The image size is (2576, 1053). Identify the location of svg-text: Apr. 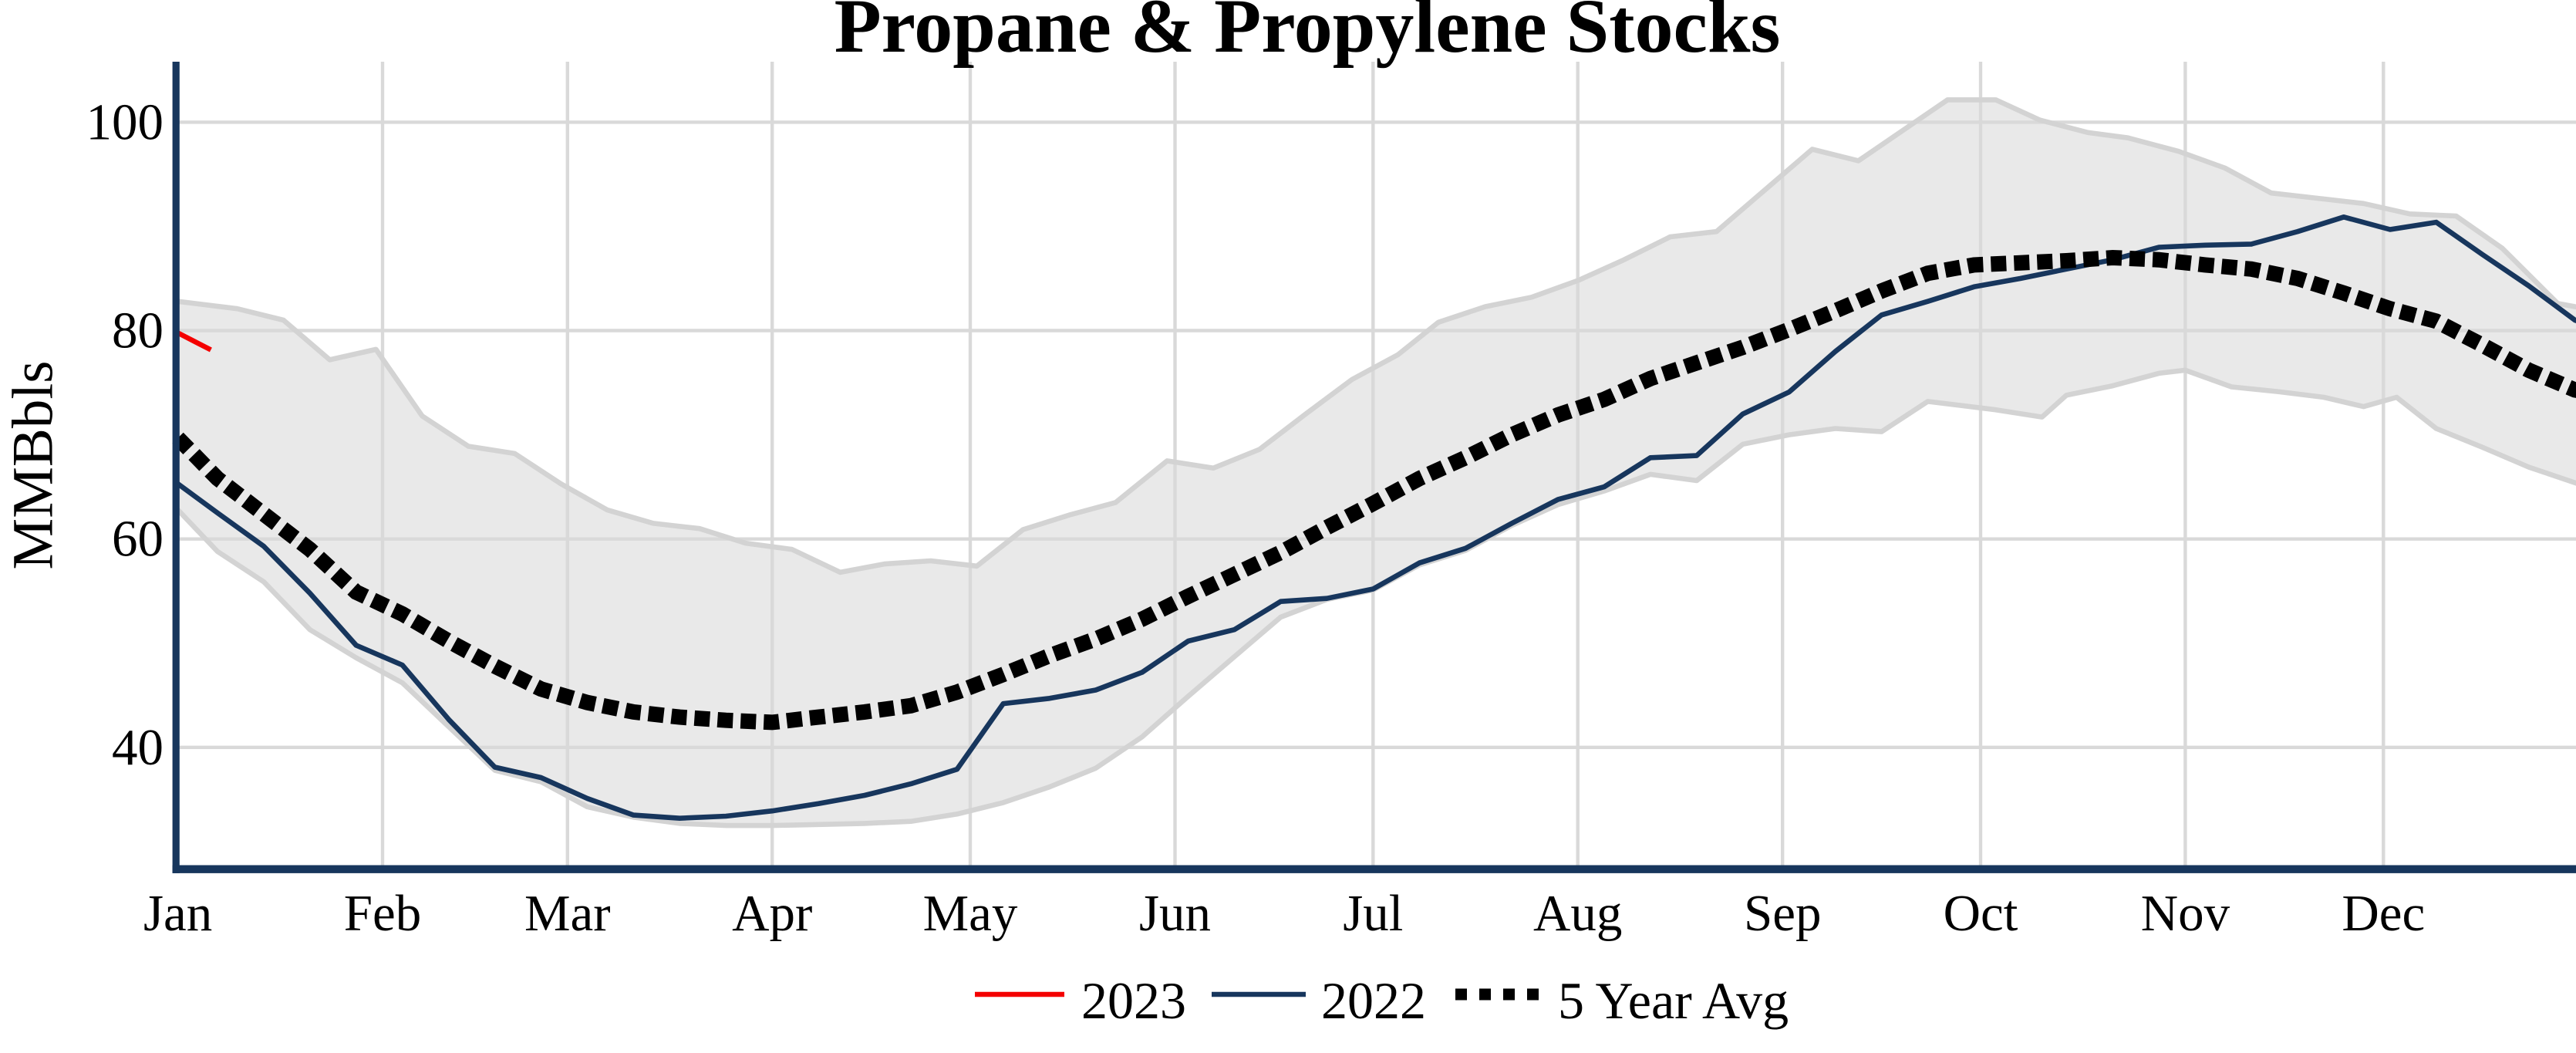
(772, 914).